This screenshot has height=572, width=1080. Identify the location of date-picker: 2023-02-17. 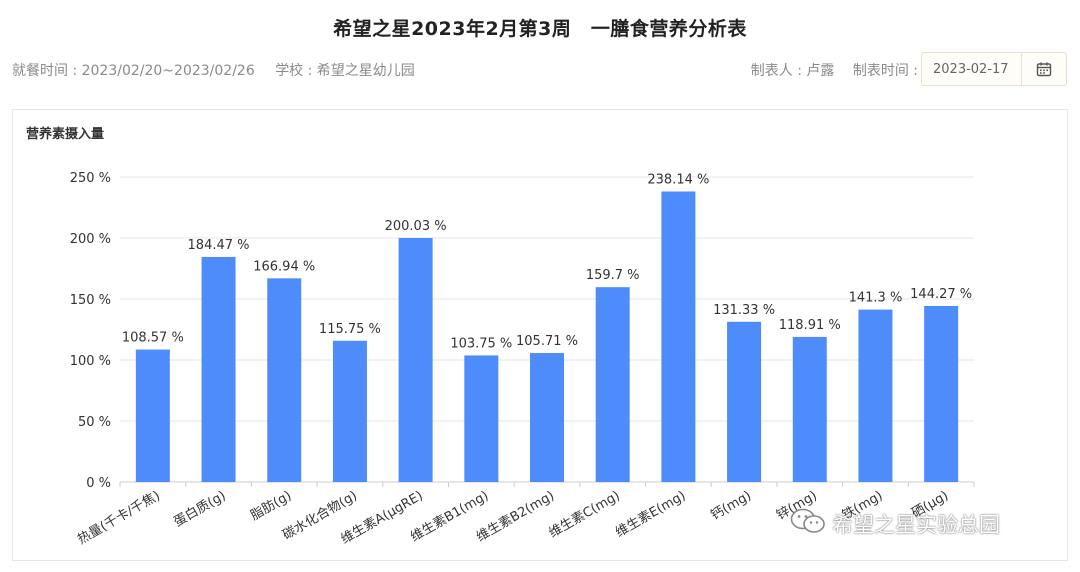
(994, 69).